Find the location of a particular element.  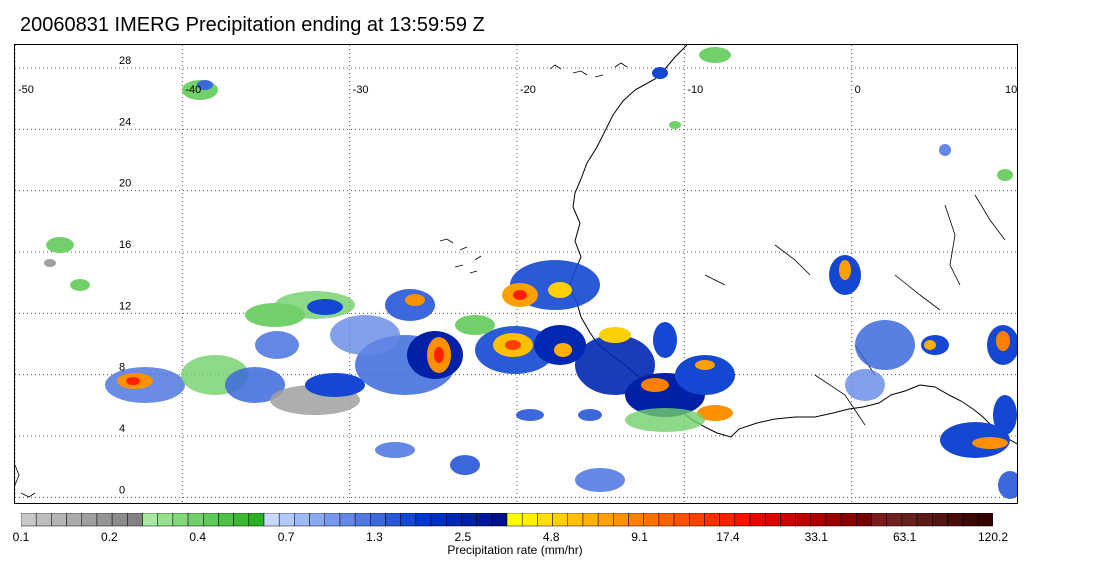

lat-tick-label: 8 is located at coordinates (122, 368).